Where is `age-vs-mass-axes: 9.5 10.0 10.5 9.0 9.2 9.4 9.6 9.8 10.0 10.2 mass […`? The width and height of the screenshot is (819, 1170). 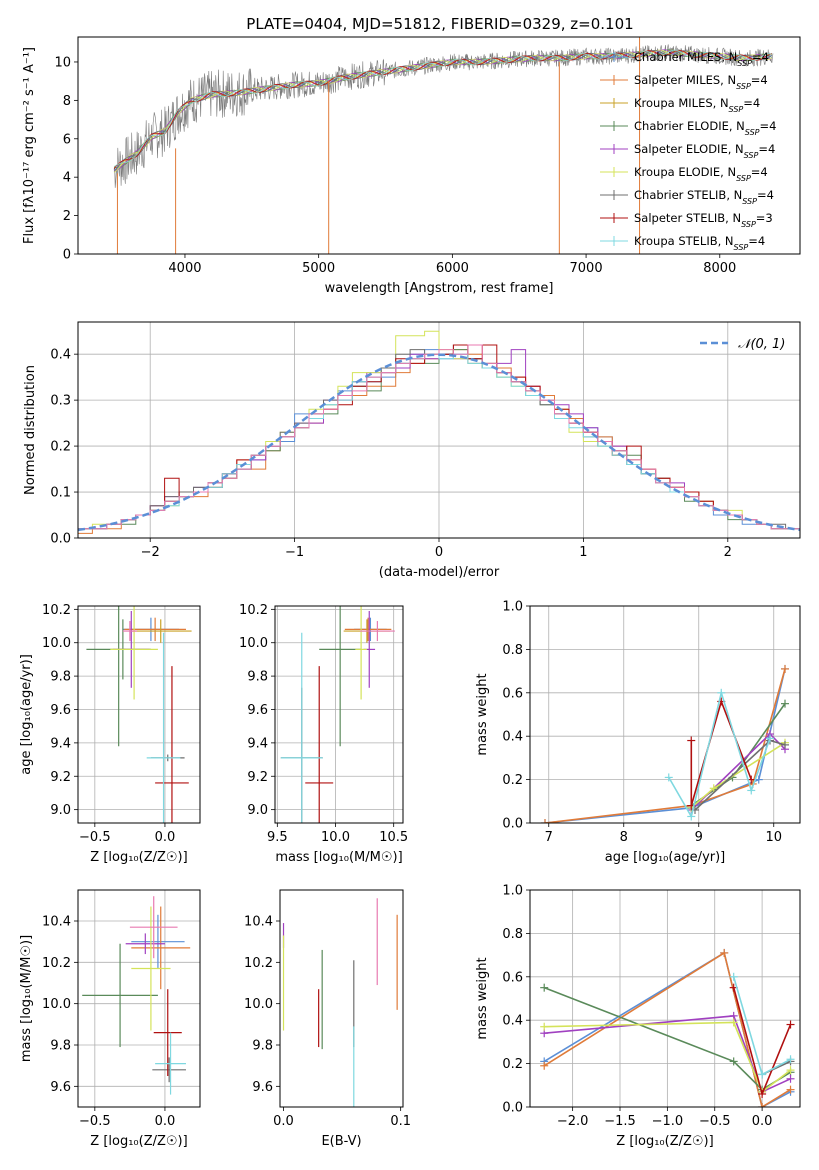
age-vs-mass-axes: 9.5 10.0 10.5 9.0 9.2 9.4 9.6 9.8 10.0 10.2 mass [… is located at coordinates (323, 734).